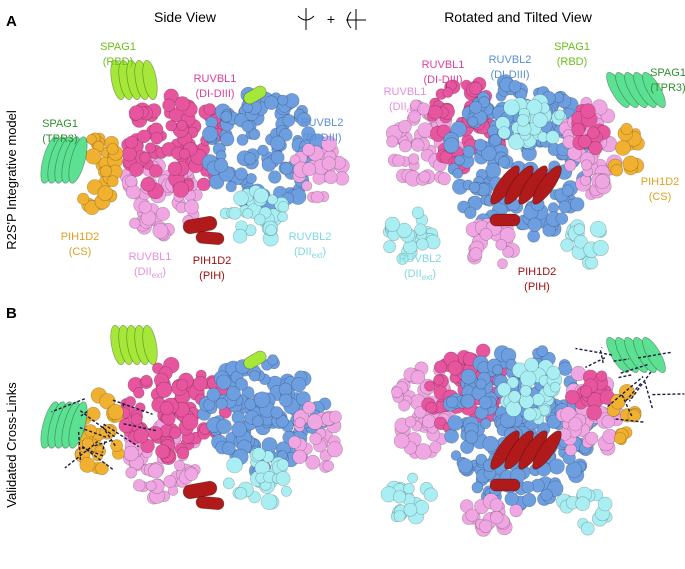  I want to click on domain-sub: ext, so click(427, 277).